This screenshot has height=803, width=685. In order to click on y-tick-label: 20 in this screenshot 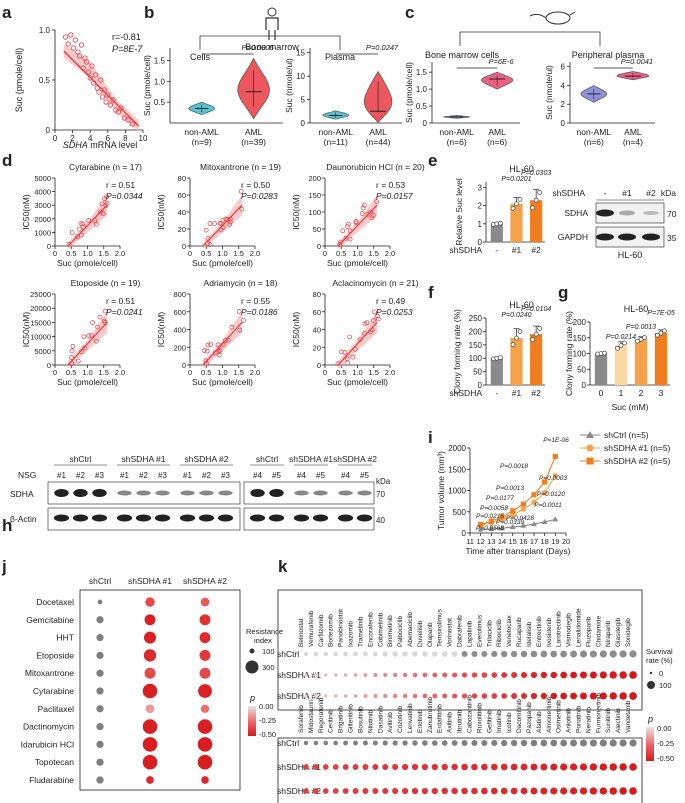, I will do `click(317, 347)`.